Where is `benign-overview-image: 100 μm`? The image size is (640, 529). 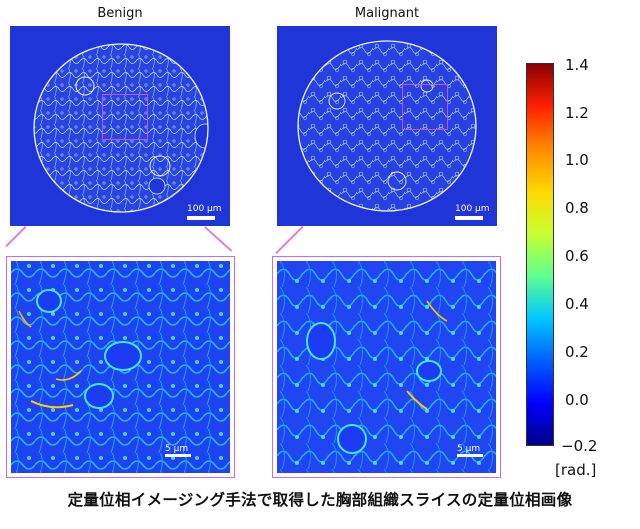 benign-overview-image: 100 μm is located at coordinates (120, 126).